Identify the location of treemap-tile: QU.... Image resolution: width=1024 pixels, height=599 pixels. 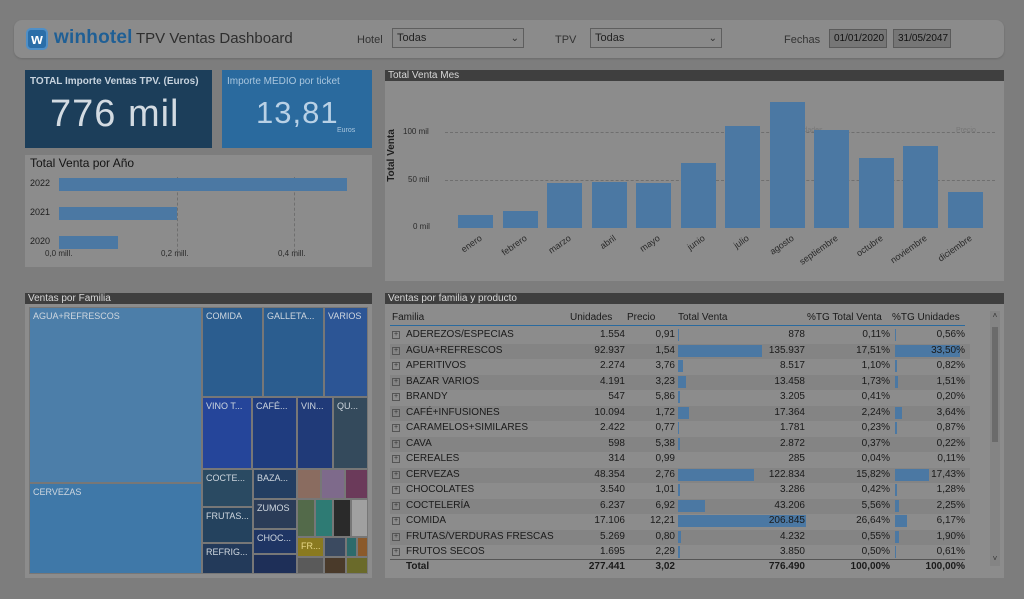
(350, 433).